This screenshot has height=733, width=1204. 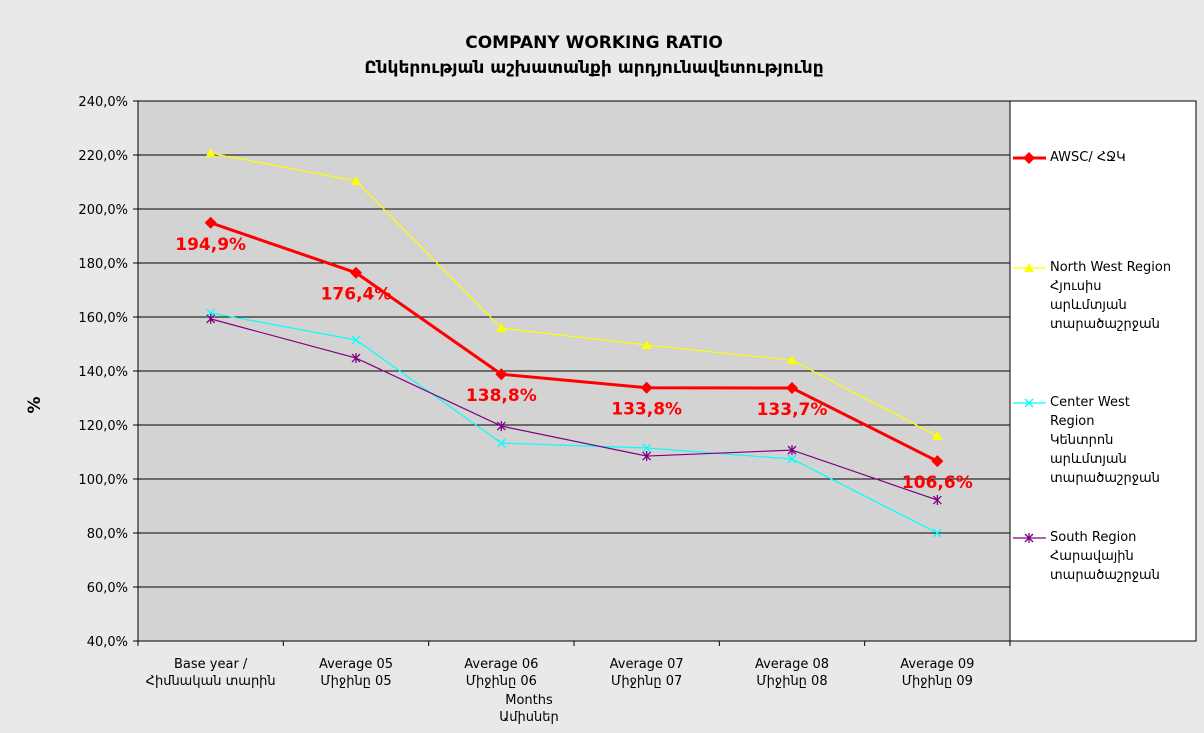 I want to click on data-label: 106,6%, so click(x=937, y=483).